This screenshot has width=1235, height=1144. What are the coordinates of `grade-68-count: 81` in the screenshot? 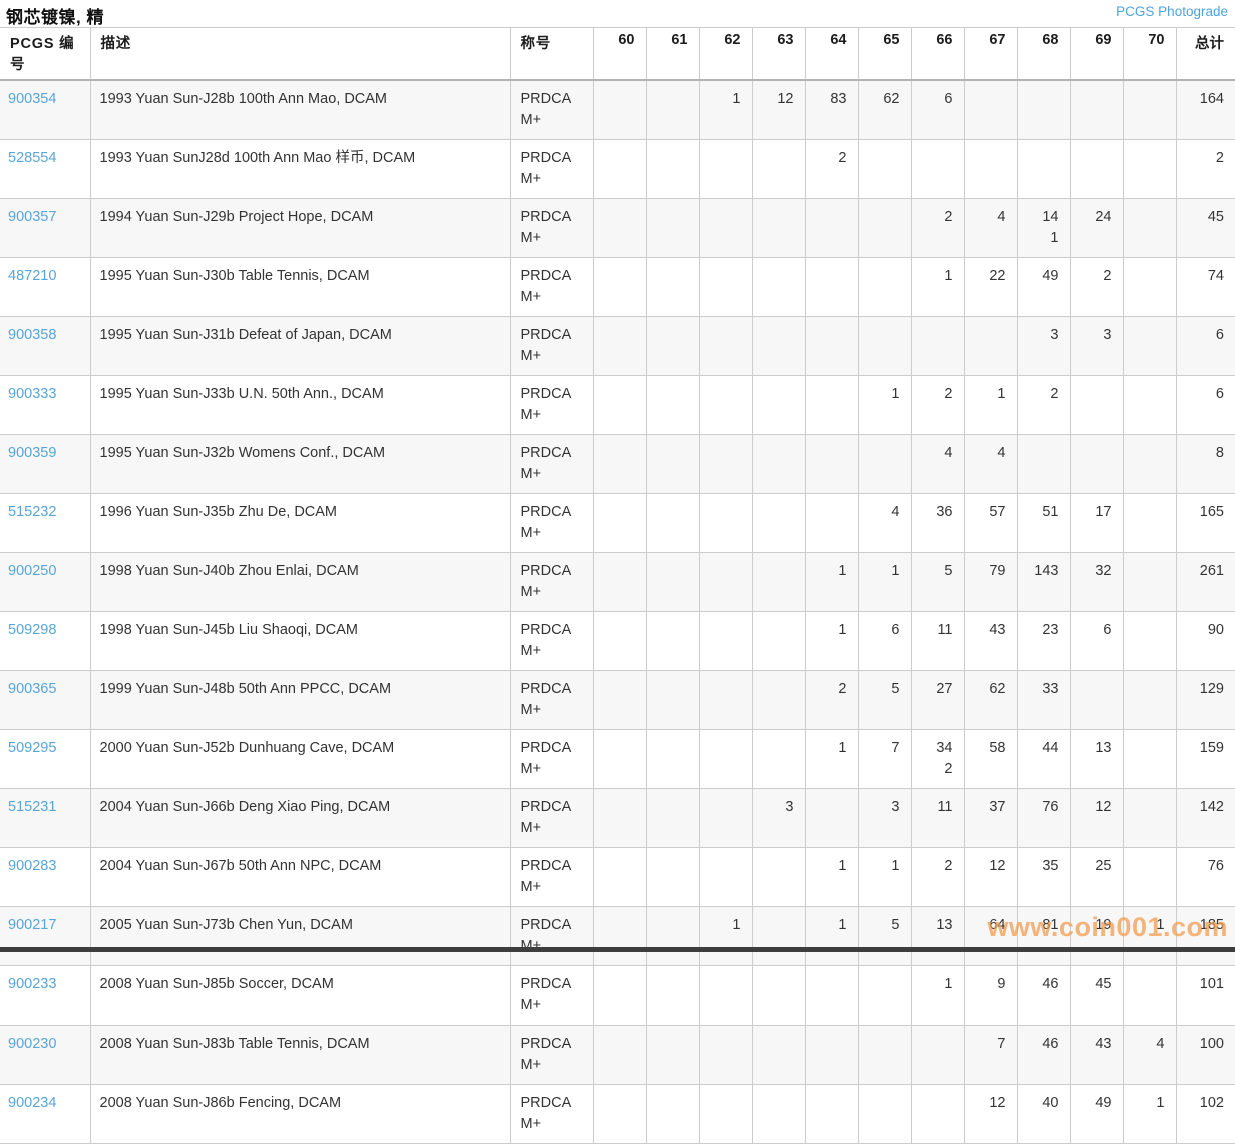 It's located at (1043, 936).